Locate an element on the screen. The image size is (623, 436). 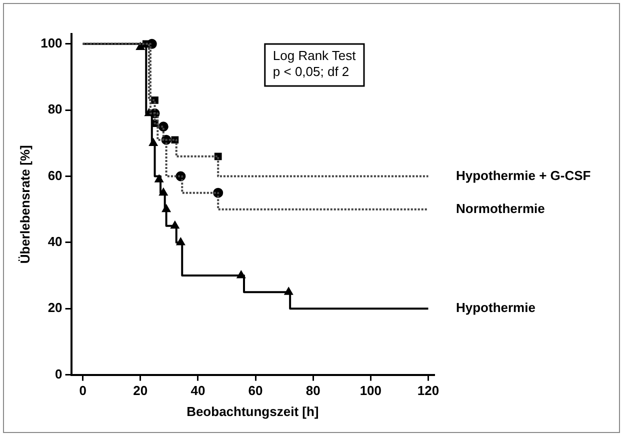
text: Normothermie is located at coordinates (500, 208).